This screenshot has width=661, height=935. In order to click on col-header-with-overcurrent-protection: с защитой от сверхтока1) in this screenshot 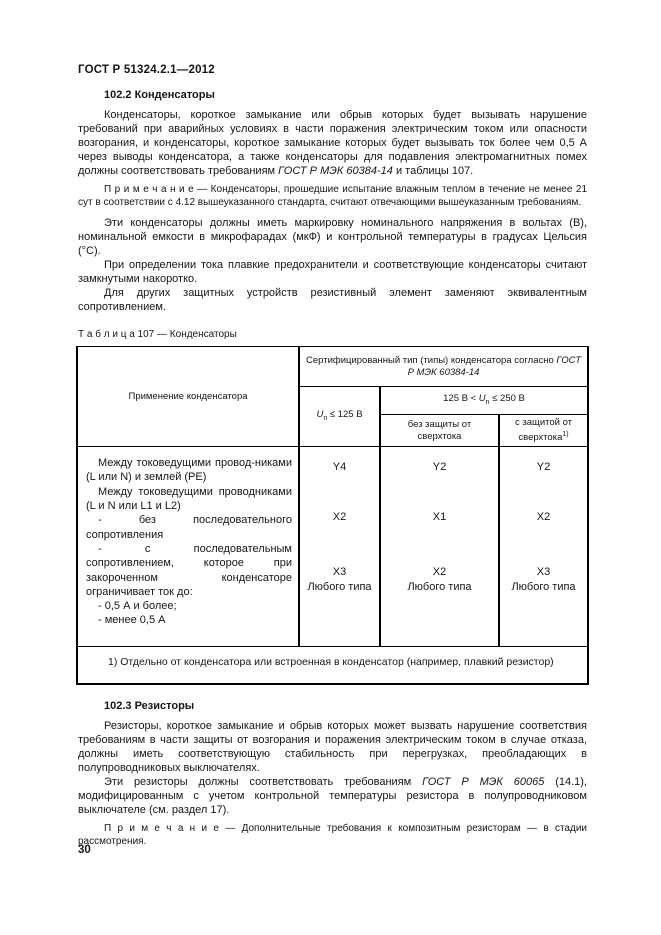, I will do `click(543, 430)`.